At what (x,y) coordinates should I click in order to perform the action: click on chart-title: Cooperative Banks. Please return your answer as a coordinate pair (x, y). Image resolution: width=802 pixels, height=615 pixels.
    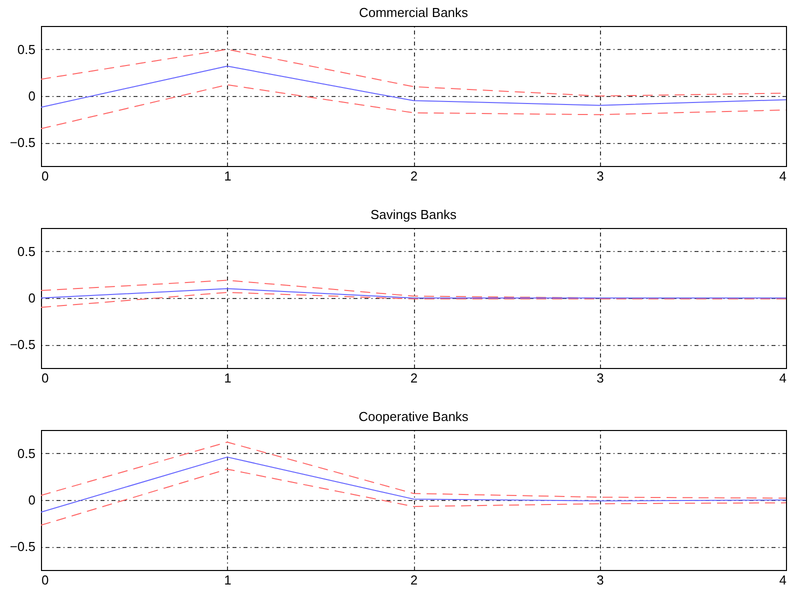
    Looking at the image, I should click on (413, 416).